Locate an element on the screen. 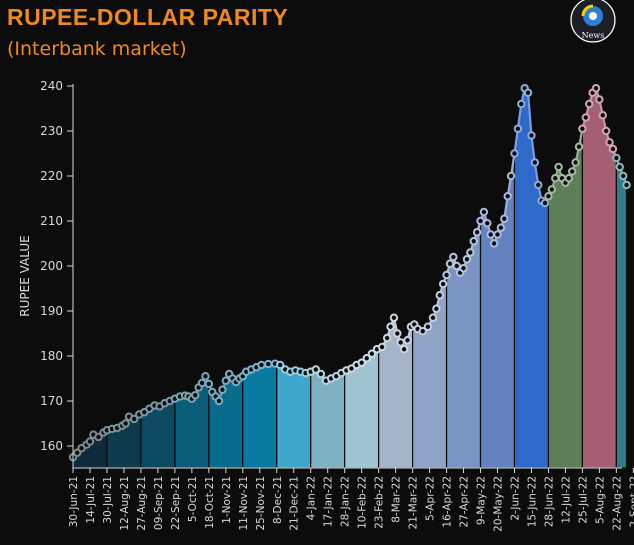  y-tick-label: 180 is located at coordinates (51, 356).